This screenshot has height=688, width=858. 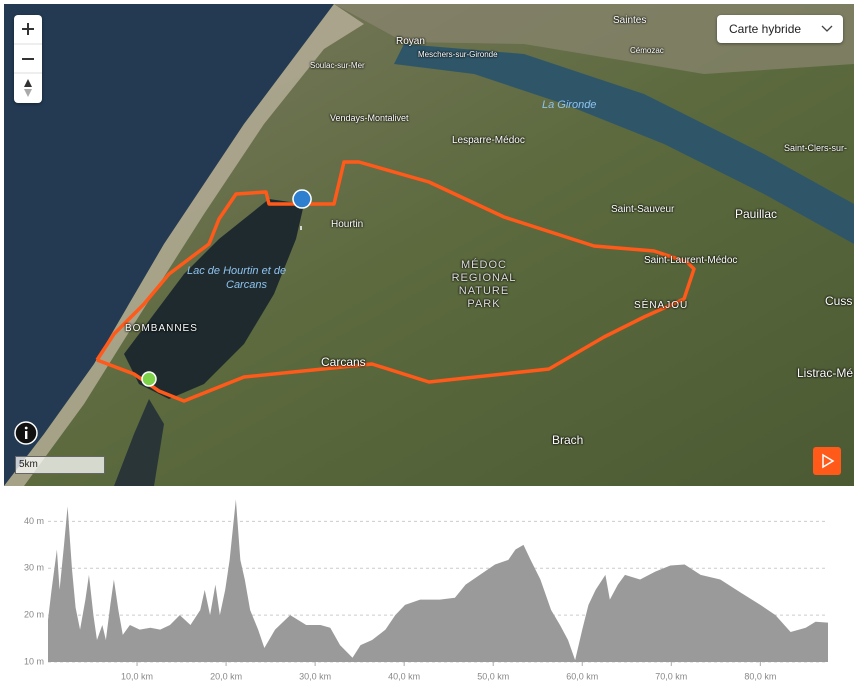 What do you see at coordinates (410, 41) in the screenshot?
I see `map-label: Royan` at bounding box center [410, 41].